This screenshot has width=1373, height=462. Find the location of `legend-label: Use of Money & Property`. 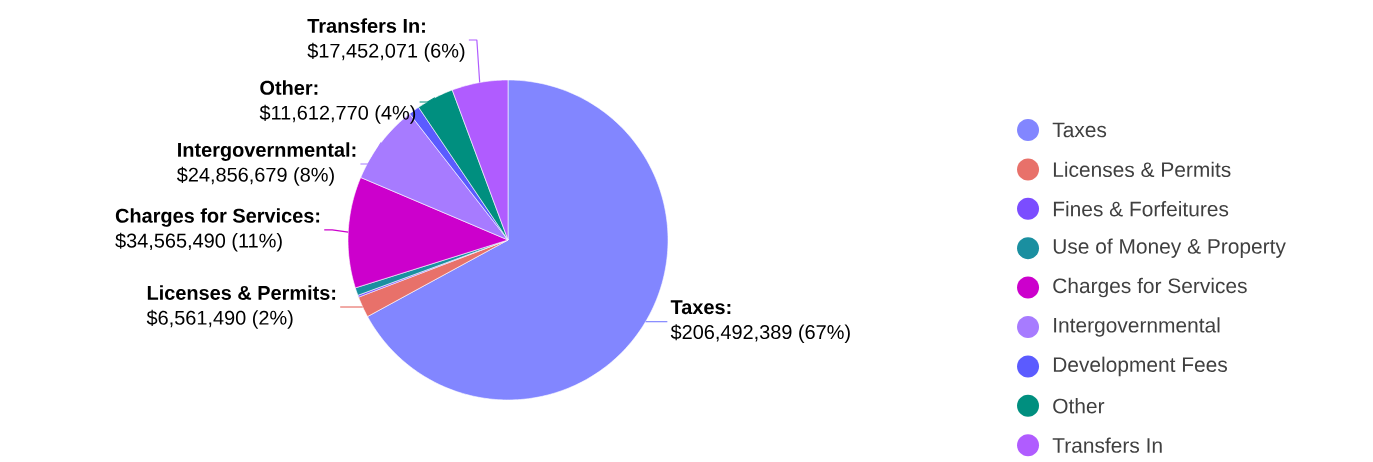

legend-label: Use of Money & Property is located at coordinates (1169, 248).